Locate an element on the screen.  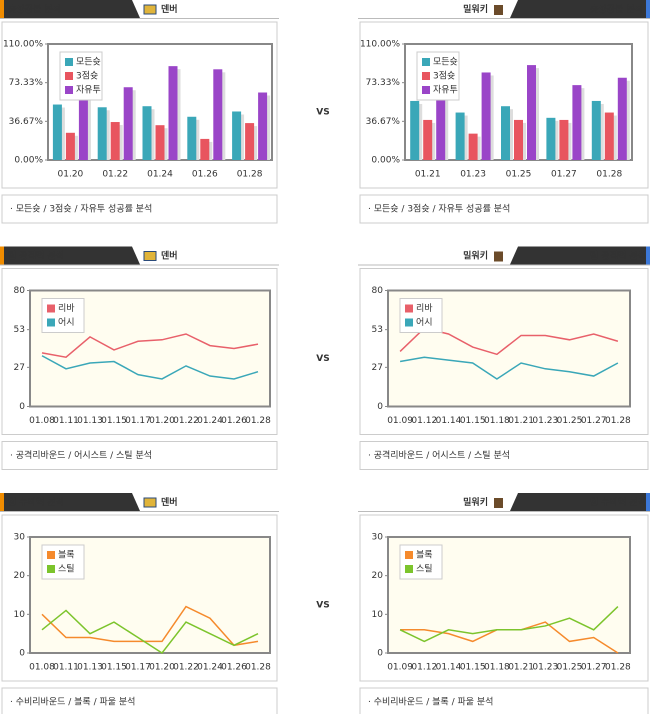
y-tick-label: 80 is located at coordinates (20, 291).